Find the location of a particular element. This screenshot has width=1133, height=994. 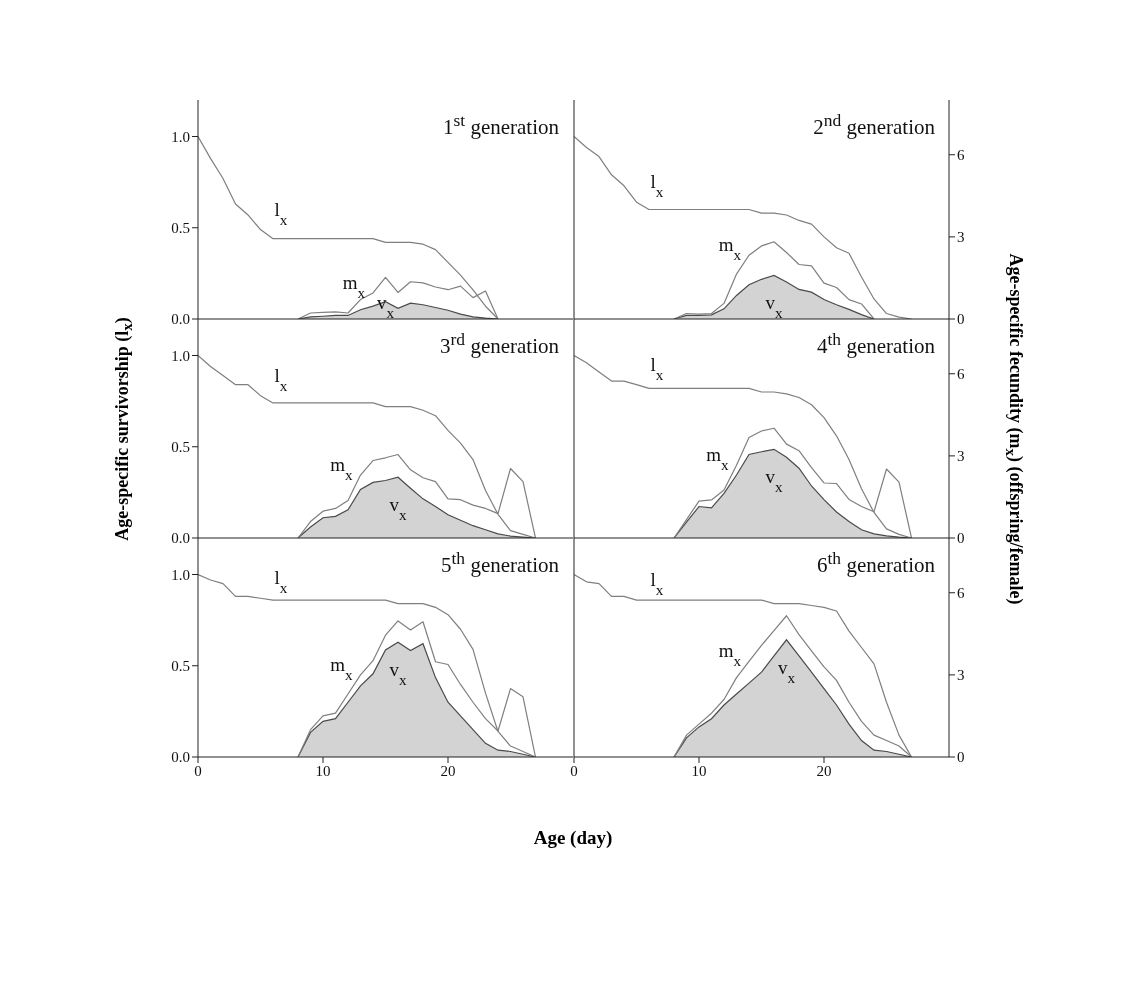

x-axis-title: Age (day) is located at coordinates (573, 838).